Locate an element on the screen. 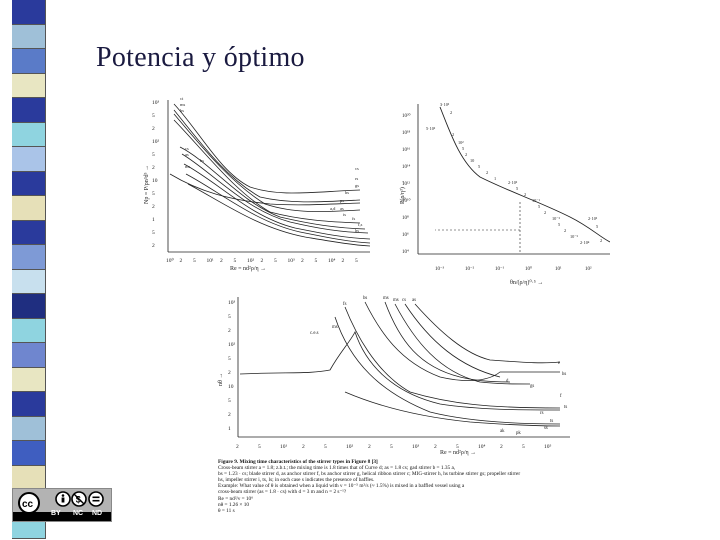  decorative-stripe-column is located at coordinates (28, 270).